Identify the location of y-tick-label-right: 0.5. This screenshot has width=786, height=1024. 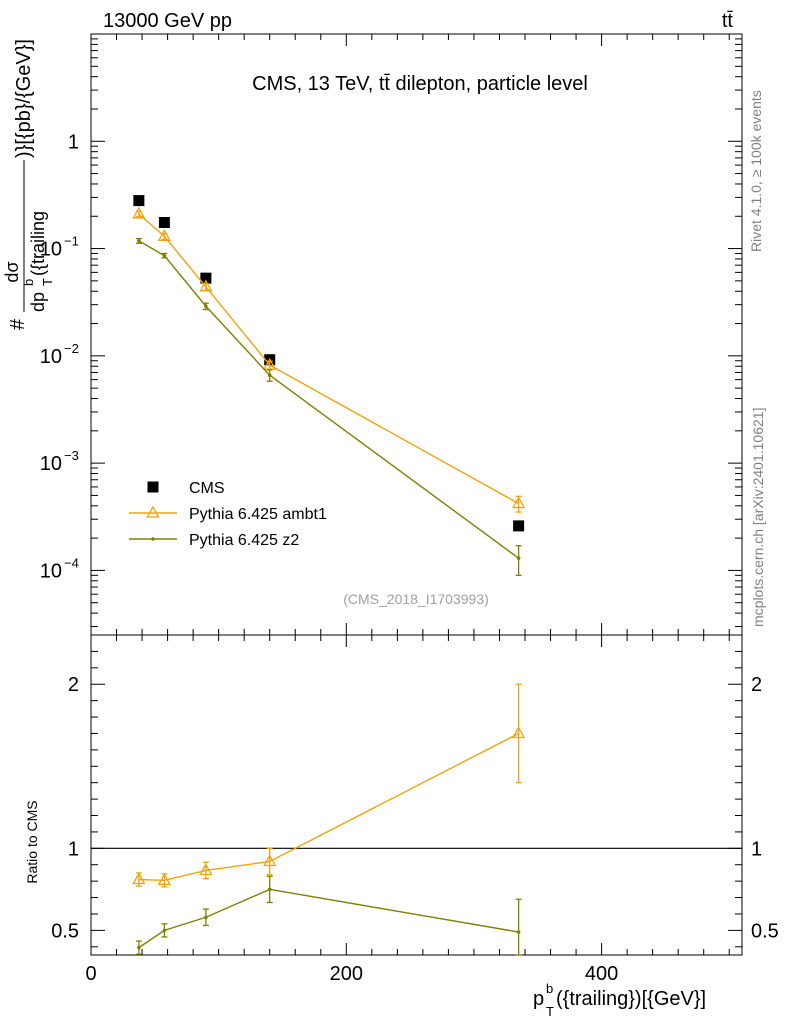
(765, 931).